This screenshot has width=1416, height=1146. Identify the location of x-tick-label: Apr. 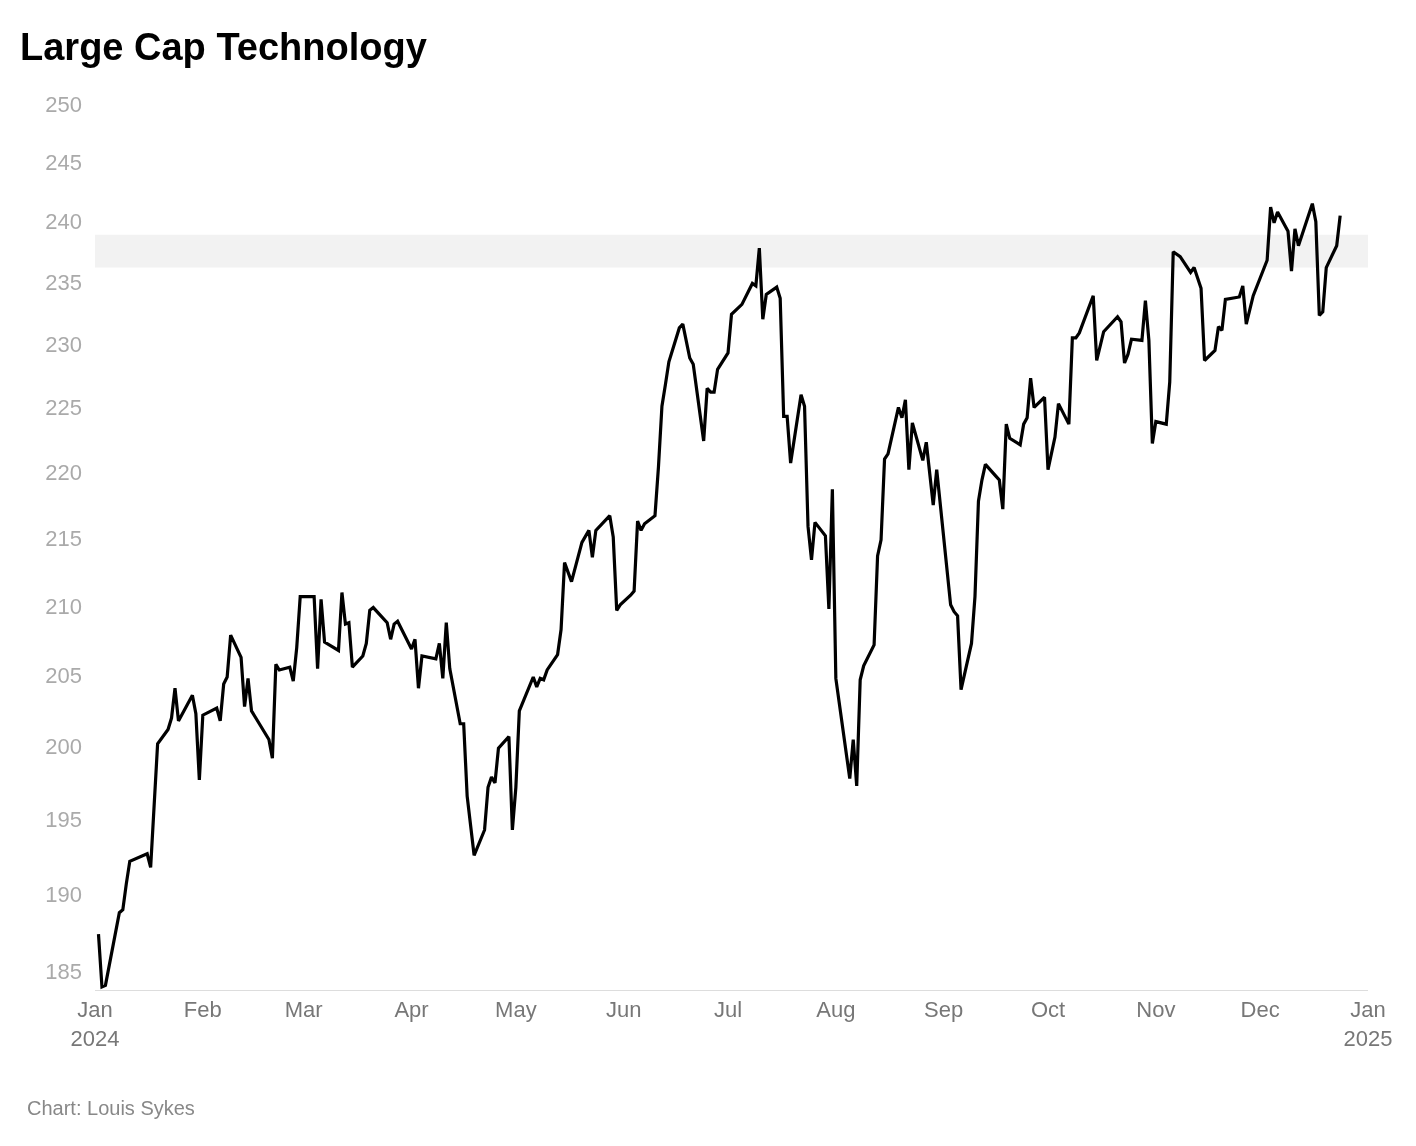
(411, 1010).